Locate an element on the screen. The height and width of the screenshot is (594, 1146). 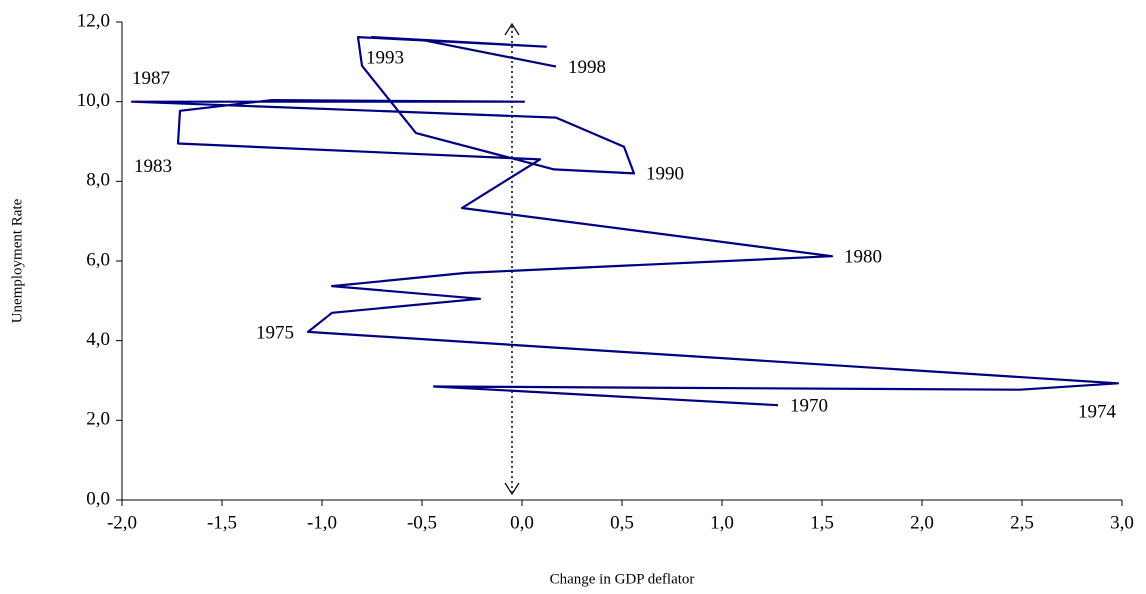
x-tick-label: 2,5 is located at coordinates (1022, 522).